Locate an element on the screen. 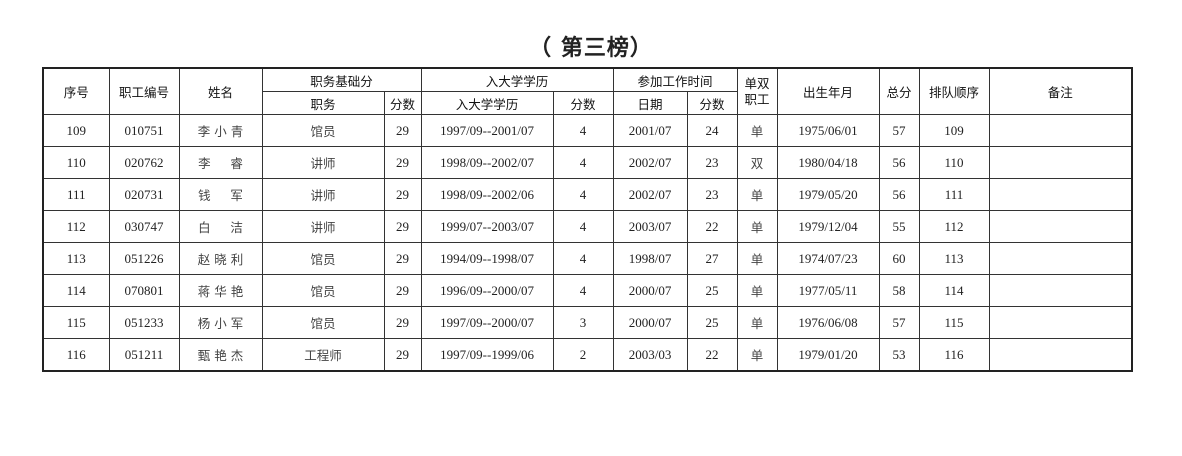 The image size is (1182, 456). cell-wscore: 27 is located at coordinates (712, 258).